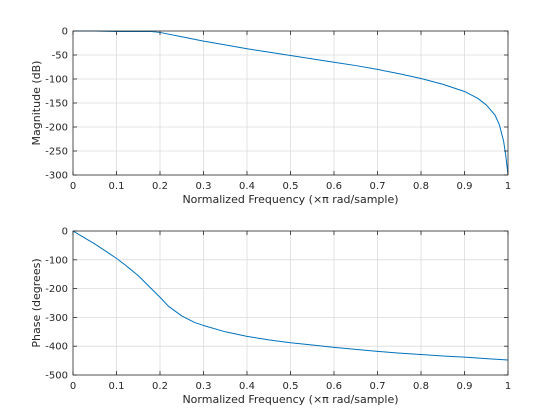 The height and width of the screenshot is (420, 560). I want to click on phase-ytick-label: -500, so click(56, 376).